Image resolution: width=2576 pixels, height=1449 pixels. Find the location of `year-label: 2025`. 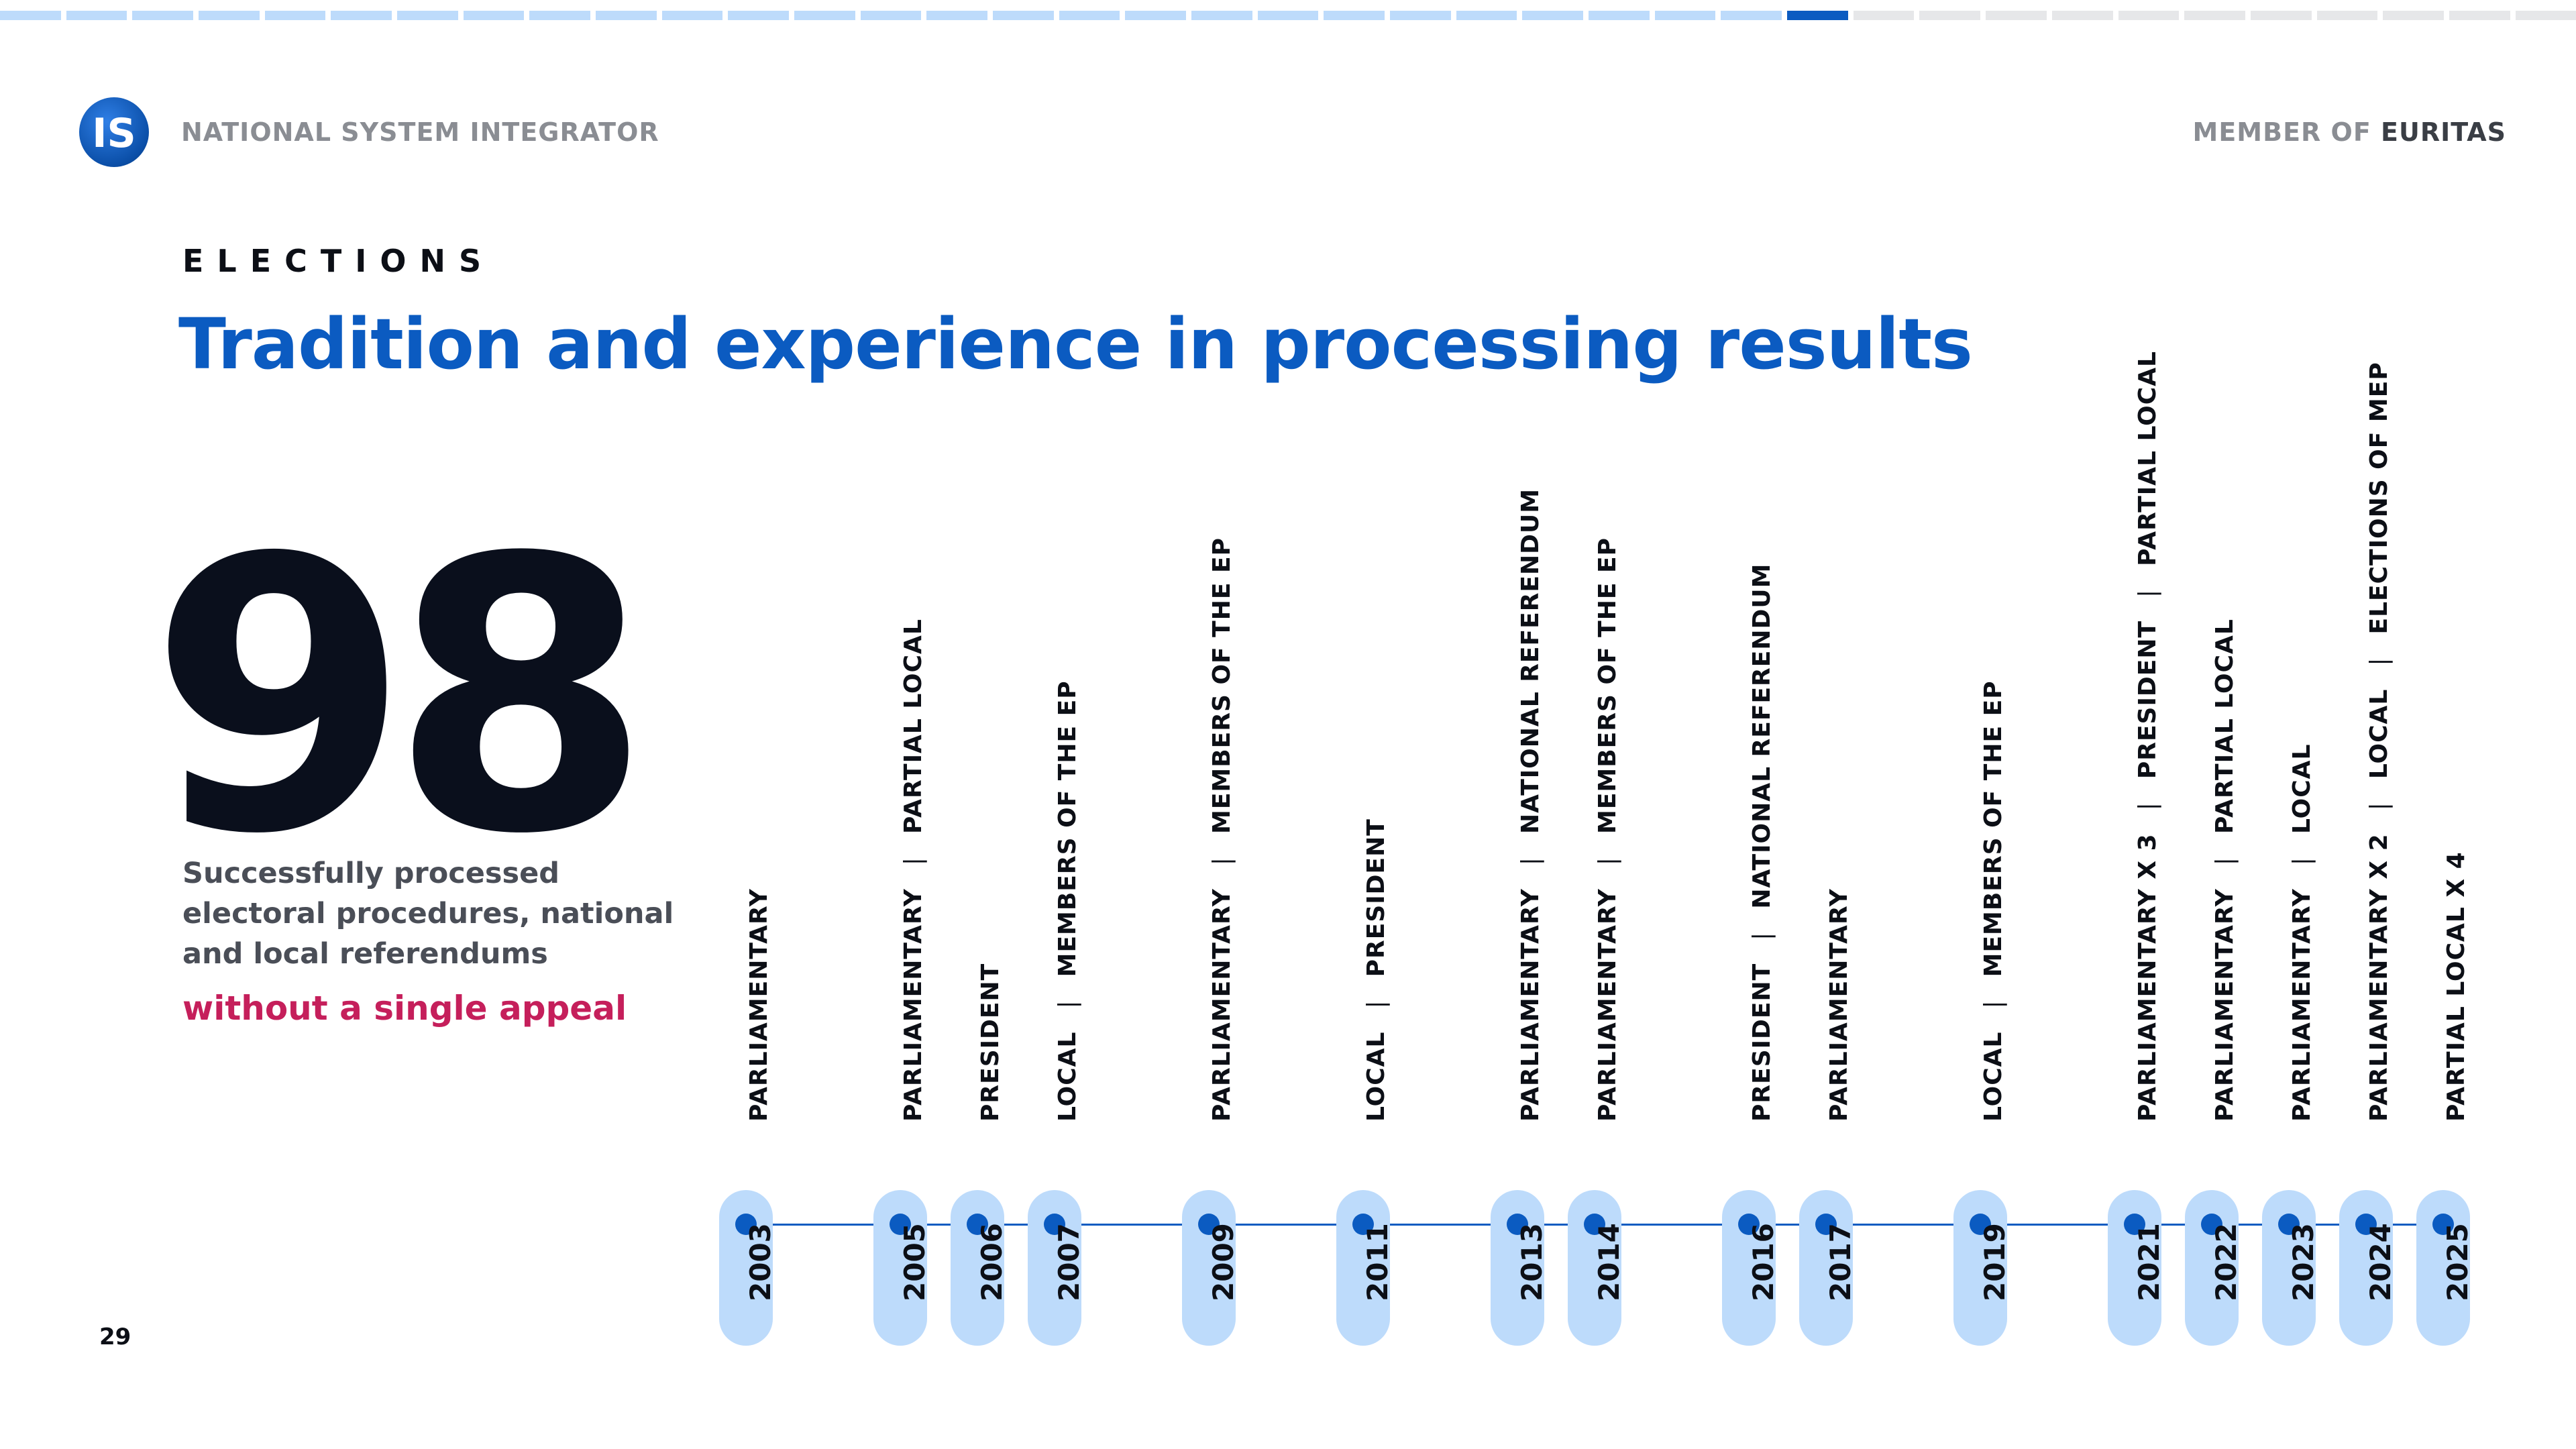

year-label: 2025 is located at coordinates (2457, 1262).